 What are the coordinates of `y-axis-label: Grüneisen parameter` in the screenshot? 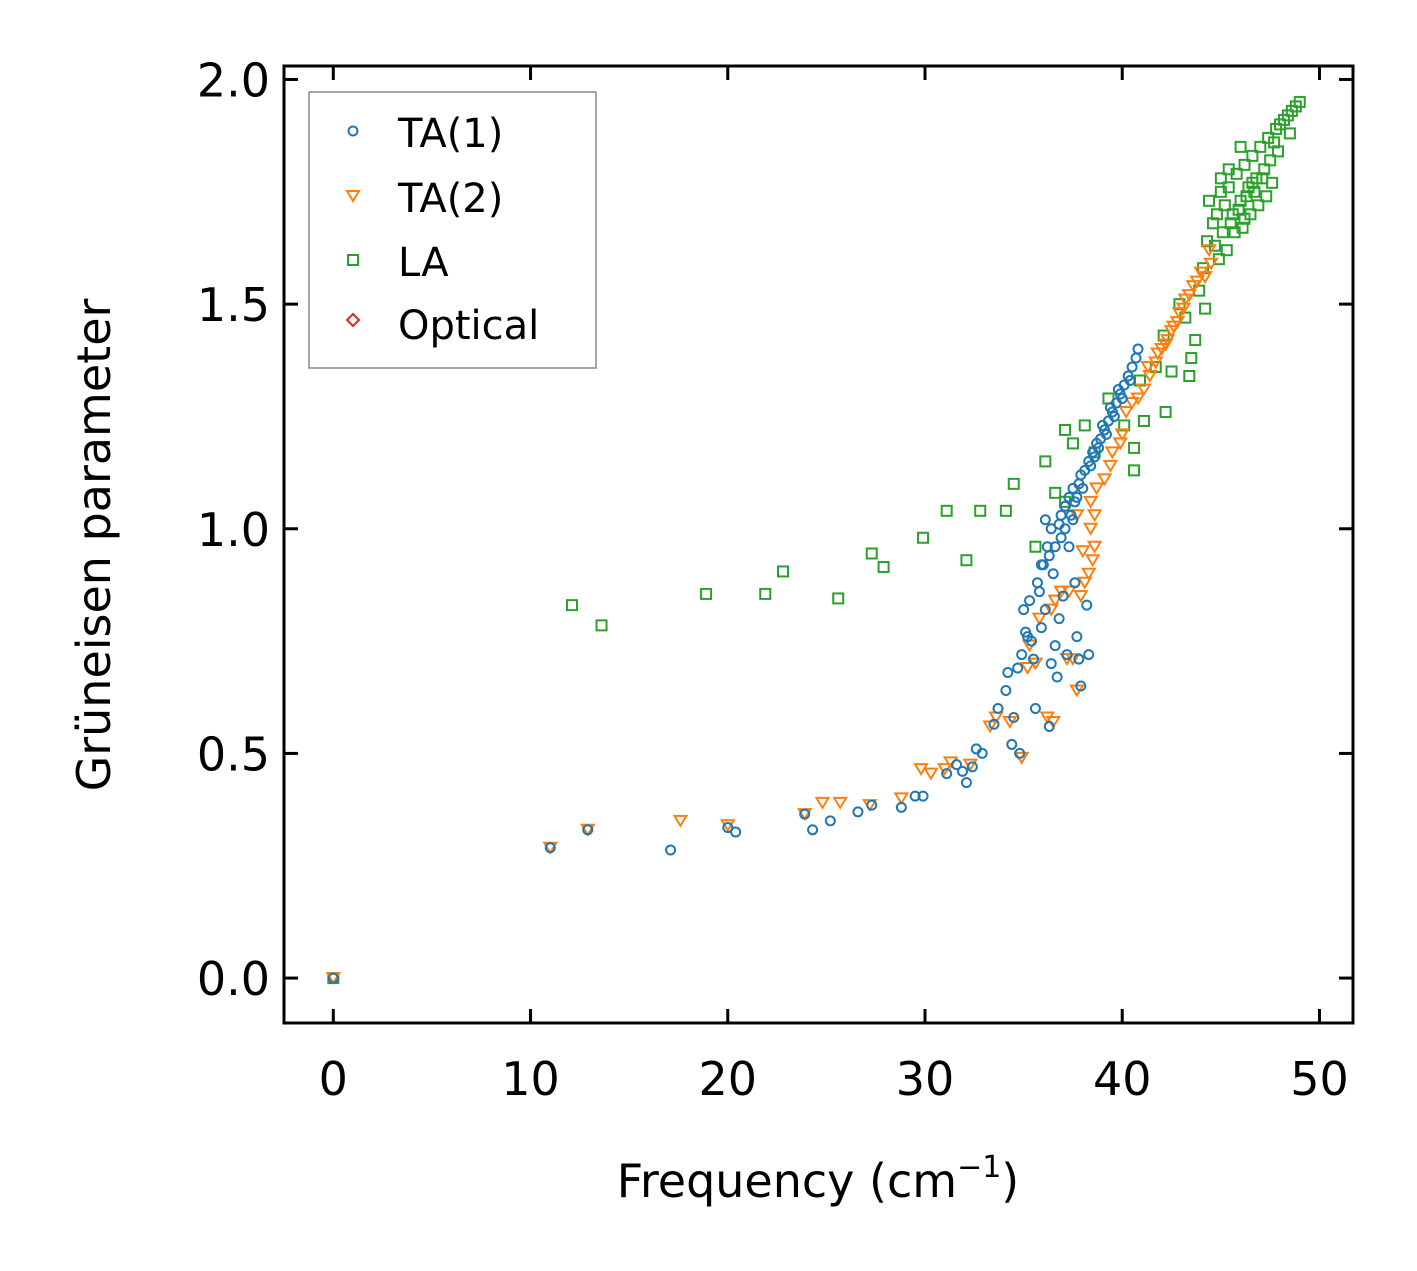 It's located at (94, 544).